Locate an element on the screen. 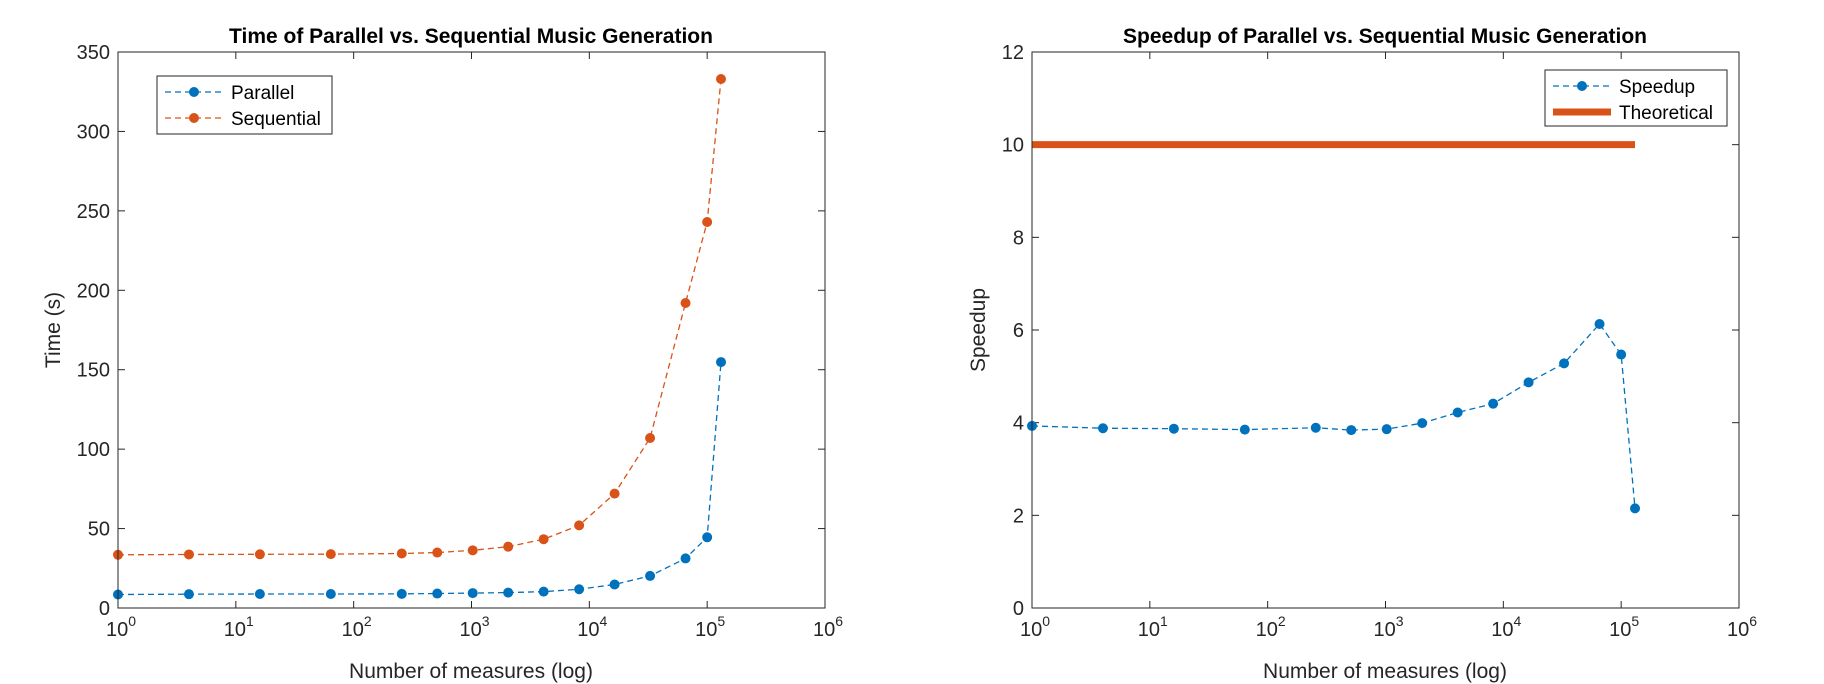  legend-box is located at coordinates (1636, 98).